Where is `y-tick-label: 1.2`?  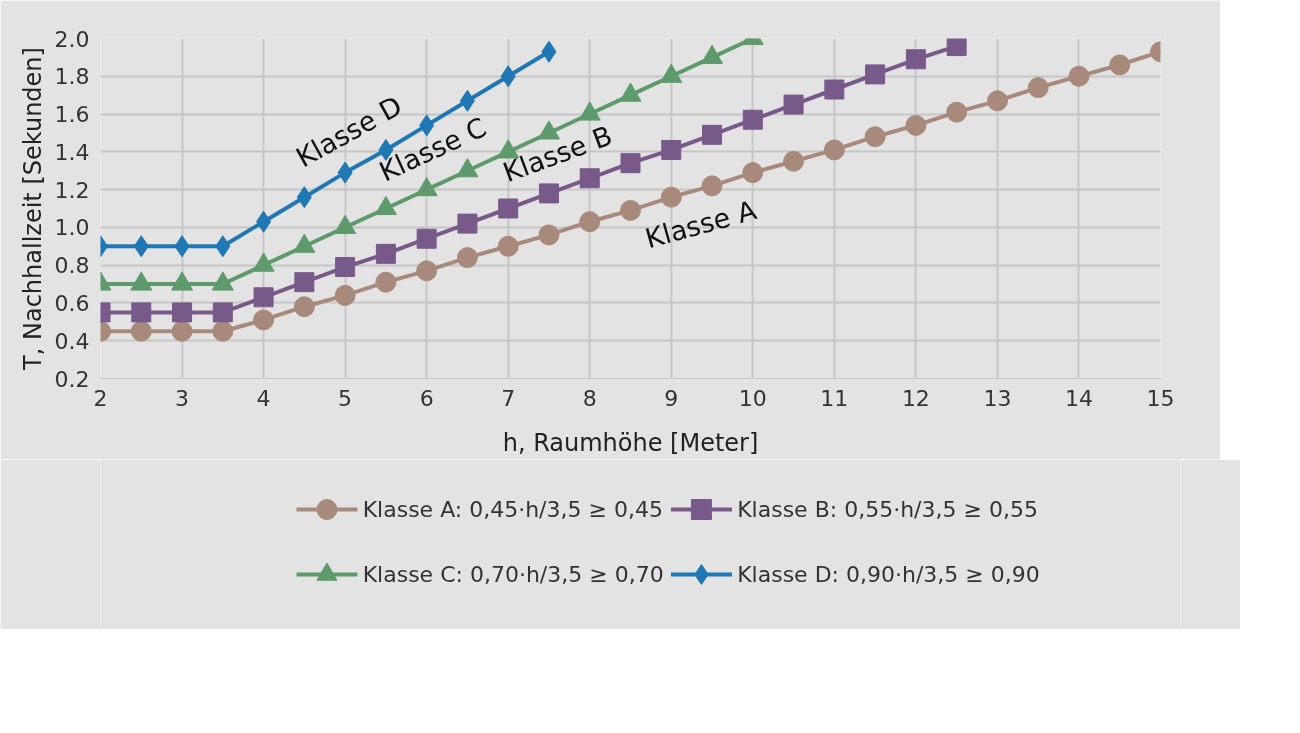 y-tick-label: 1.2 is located at coordinates (72, 190).